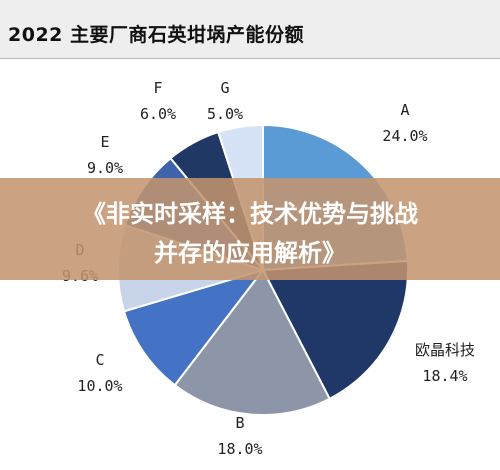 This screenshot has height=470, width=500. Describe the element at coordinates (239, 423) in the screenshot. I see `slice-name-label: B` at that location.